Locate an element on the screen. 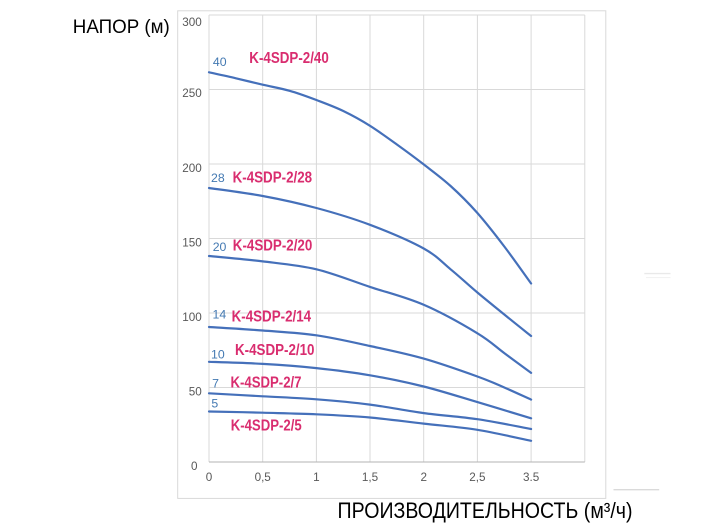 The height and width of the screenshot is (528, 704). svg-text: 0,5 is located at coordinates (263, 477).